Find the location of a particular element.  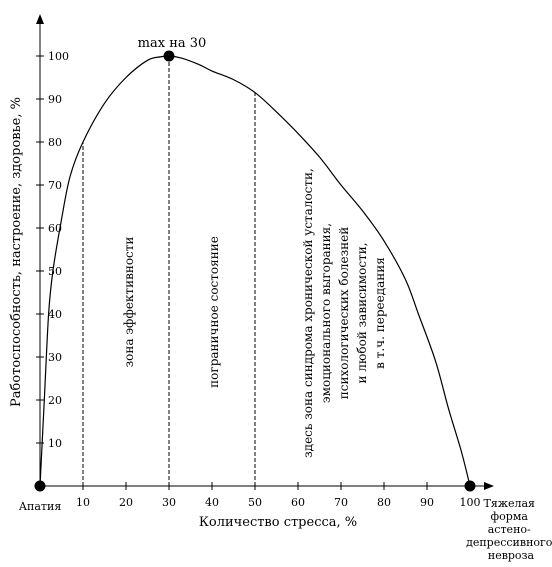

y-tick-label: 60 is located at coordinates (55, 228).